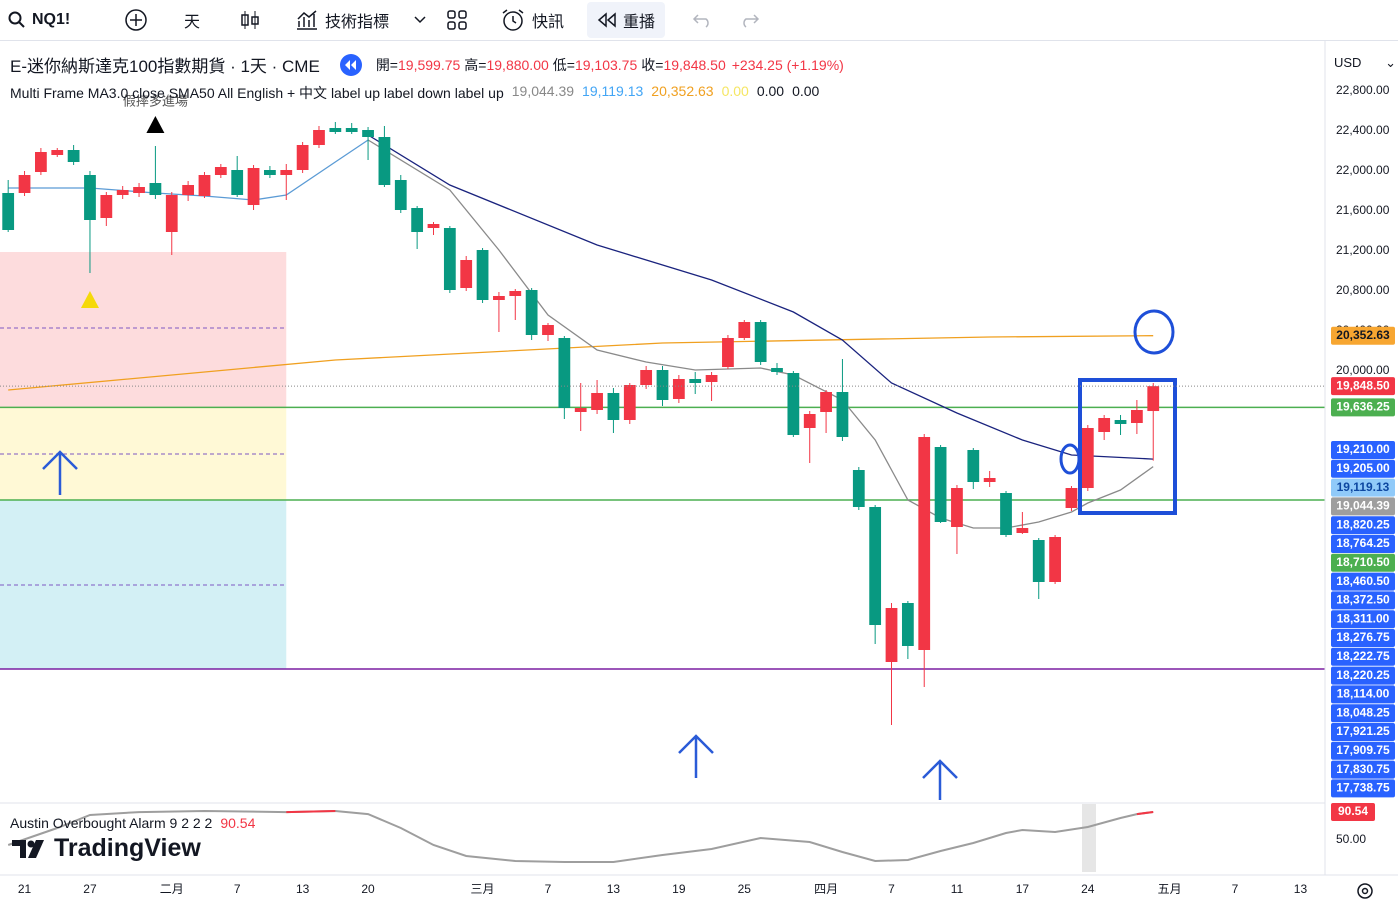 Image resolution: width=1398 pixels, height=914 pixels. What do you see at coordinates (1351, 839) in the screenshot?
I see `osc-tick-label: 50.00` at bounding box center [1351, 839].